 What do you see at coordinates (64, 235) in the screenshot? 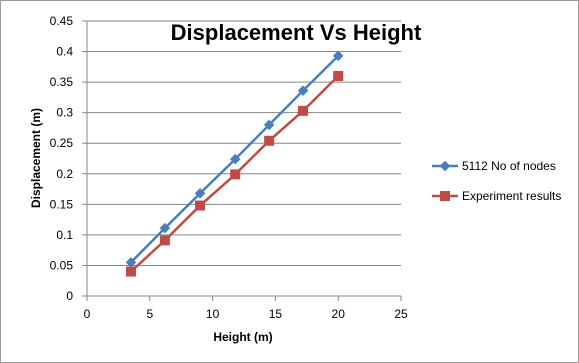
I see `y-tick-label: 0.1` at bounding box center [64, 235].